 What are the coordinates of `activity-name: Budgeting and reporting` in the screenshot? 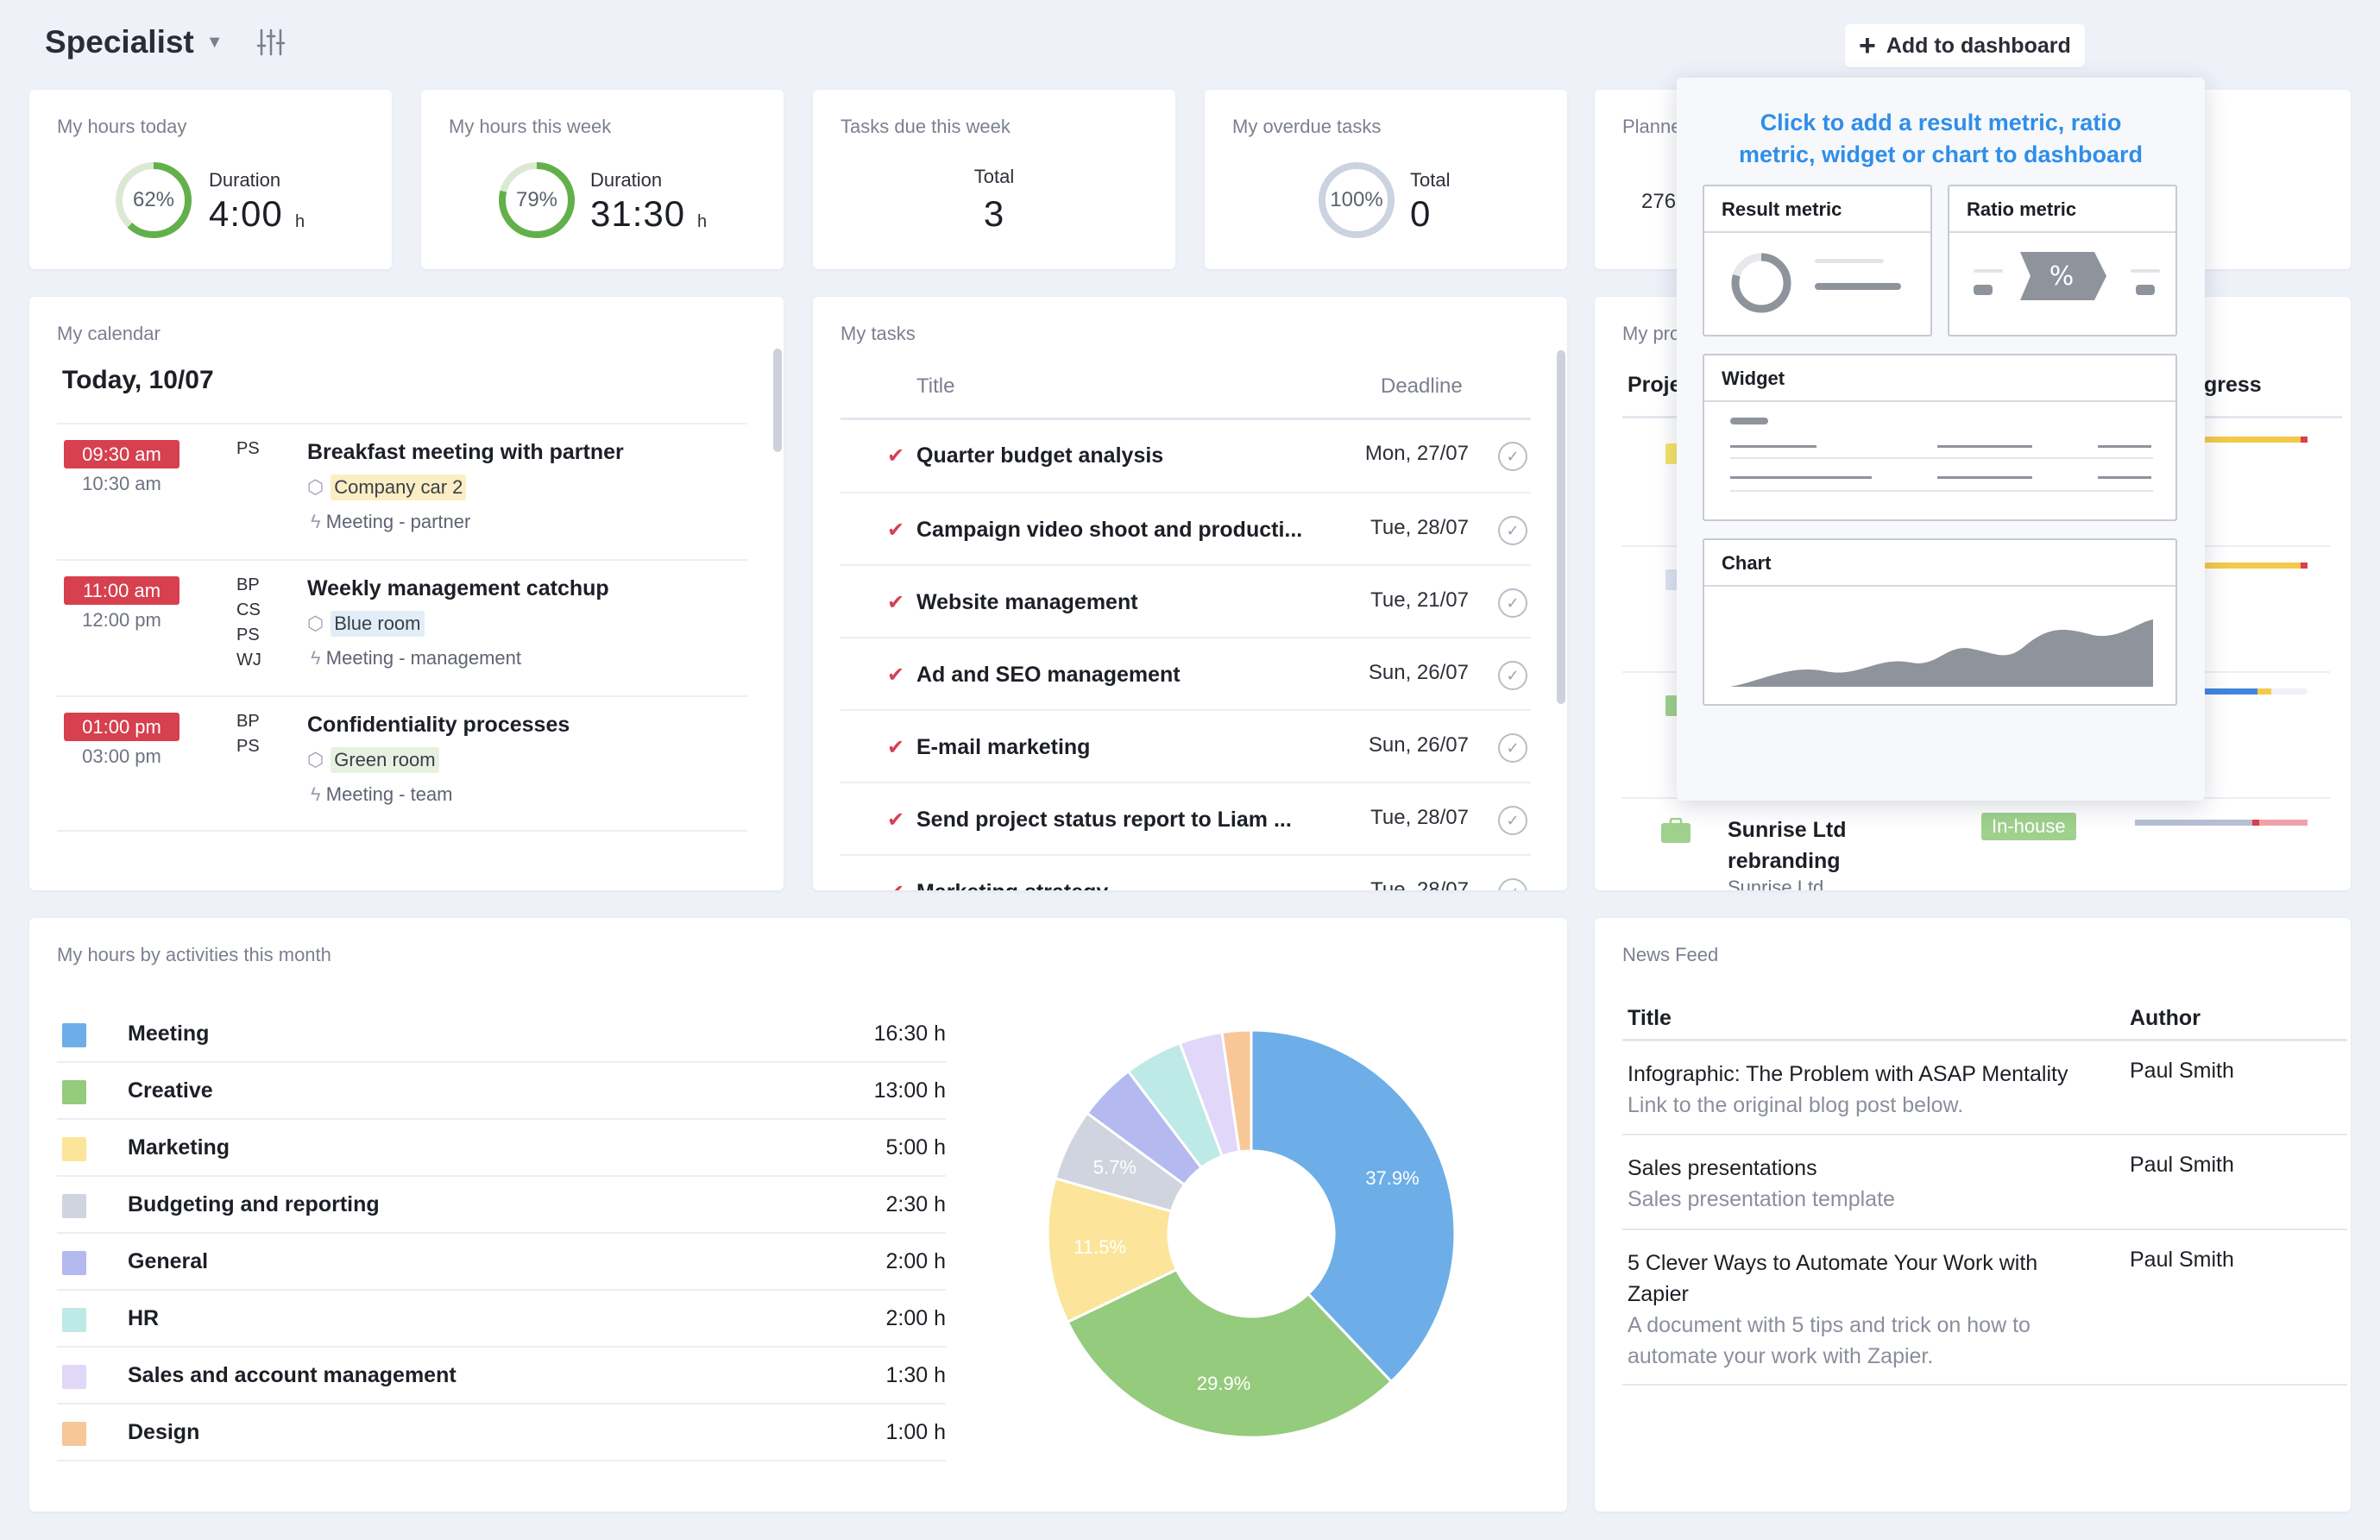 It's located at (254, 1204).